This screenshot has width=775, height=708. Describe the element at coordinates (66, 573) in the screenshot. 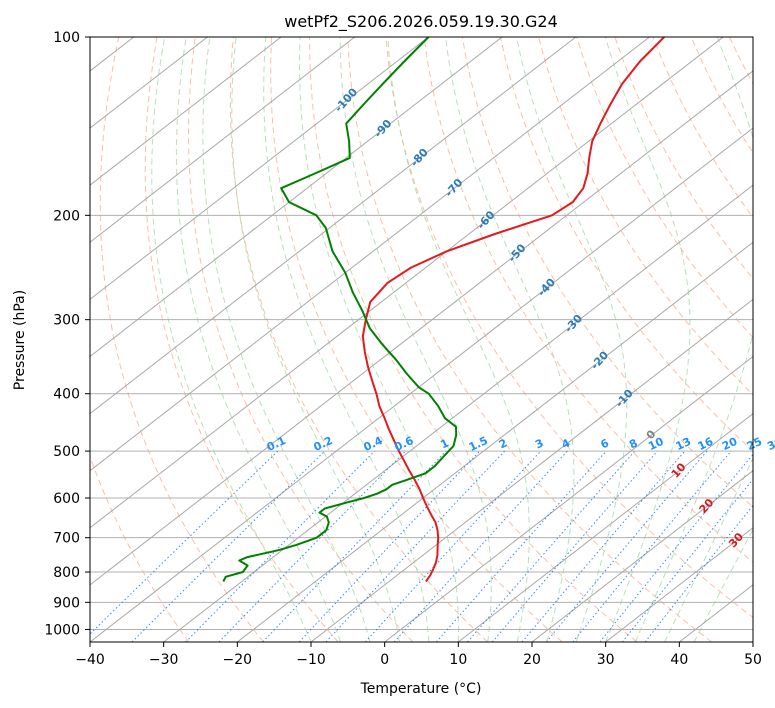

I see `y-tick-label: 800` at that location.